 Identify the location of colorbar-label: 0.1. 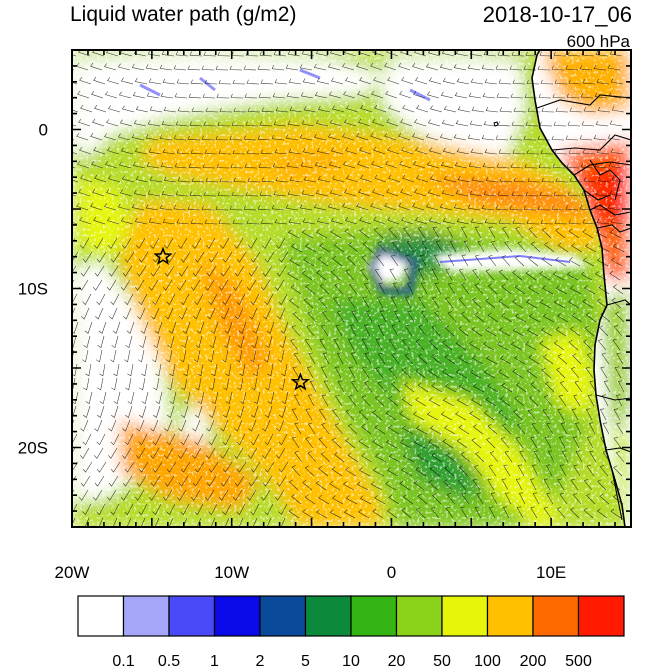
(123, 660).